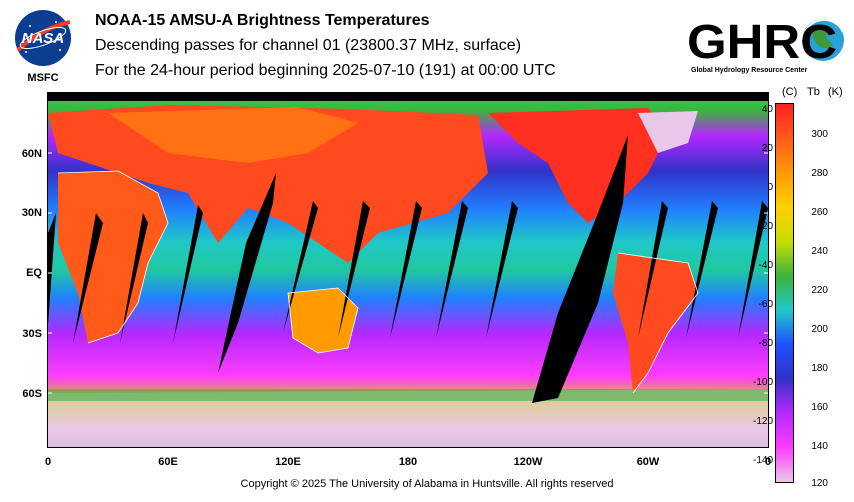 The image size is (854, 502). Describe the element at coordinates (32, 394) in the screenshot. I see `lat-label-60s: 60S` at that location.